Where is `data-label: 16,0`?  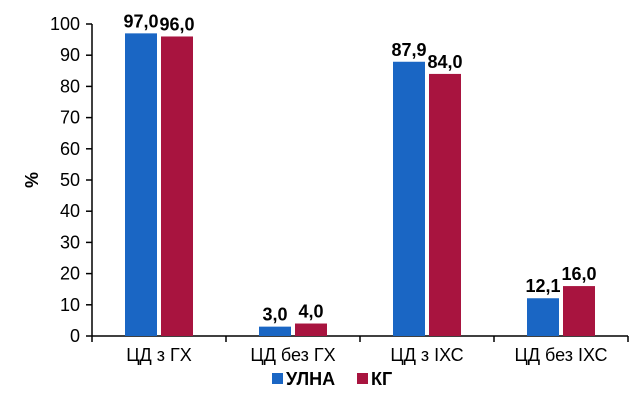 data-label: 16,0 is located at coordinates (578, 274).